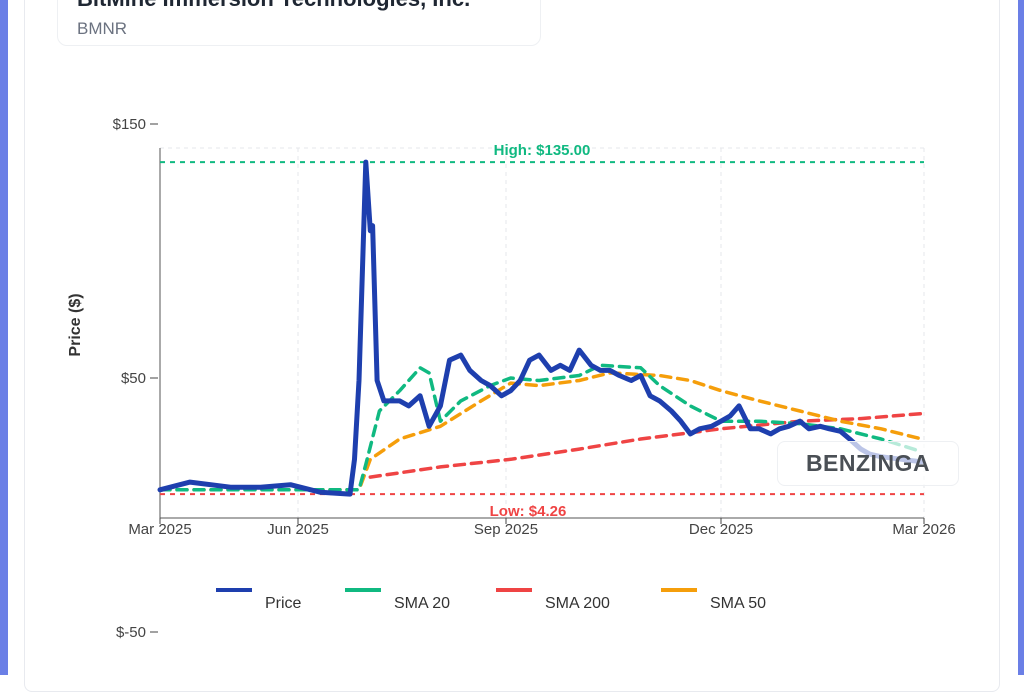  What do you see at coordinates (738, 603) in the screenshot?
I see `legend-label: SMA 50` at bounding box center [738, 603].